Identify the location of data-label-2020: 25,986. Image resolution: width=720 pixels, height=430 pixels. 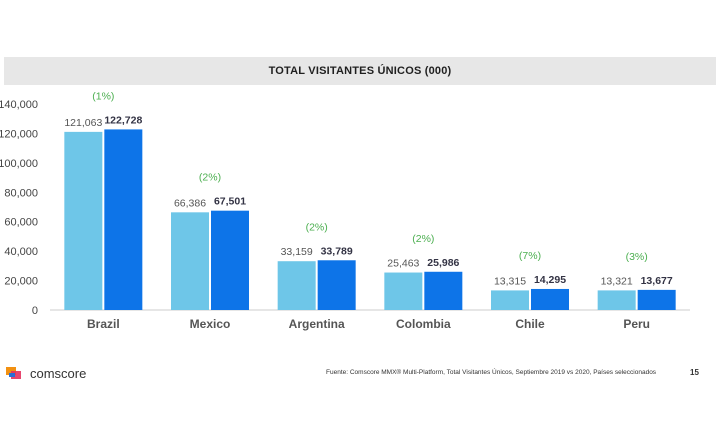
(443, 263).